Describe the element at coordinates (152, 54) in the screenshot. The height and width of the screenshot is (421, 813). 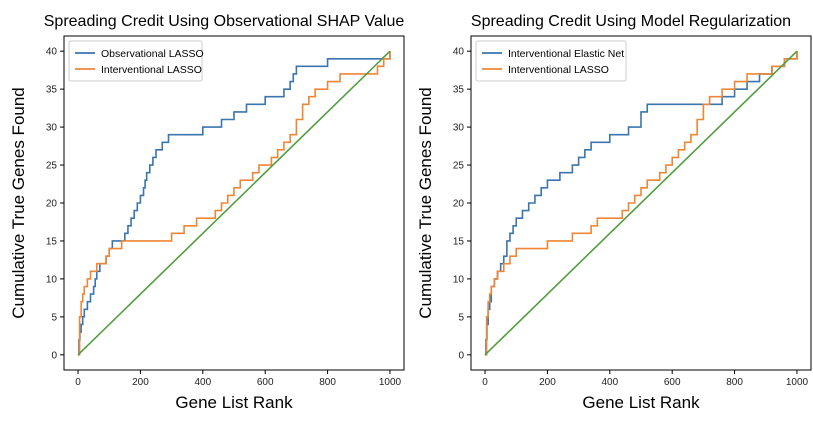
I see `legend-entry-label: Observational LASSO` at that location.